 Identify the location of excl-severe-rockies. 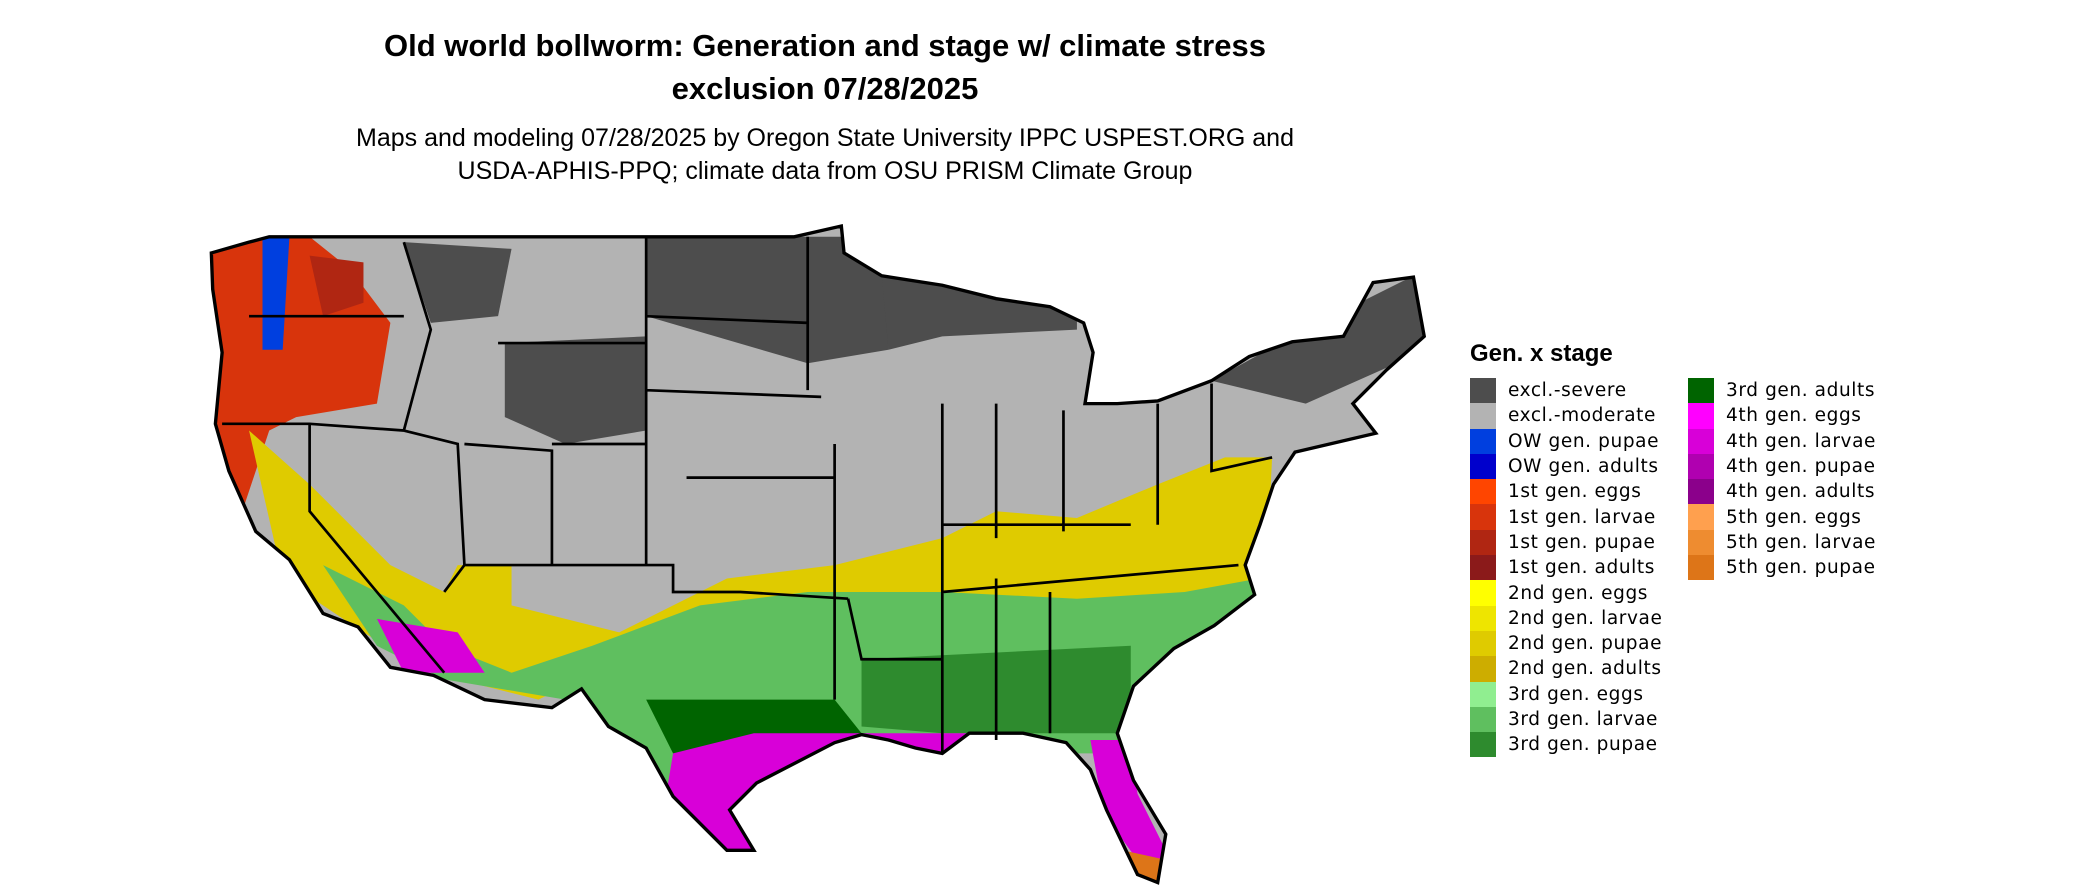
(575, 390).